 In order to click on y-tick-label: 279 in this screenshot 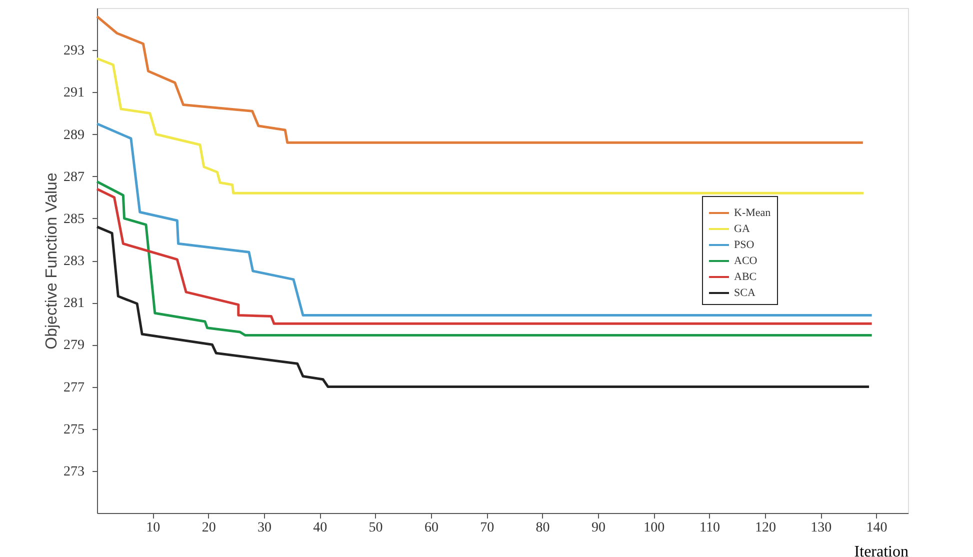, I will do `click(74, 346)`.